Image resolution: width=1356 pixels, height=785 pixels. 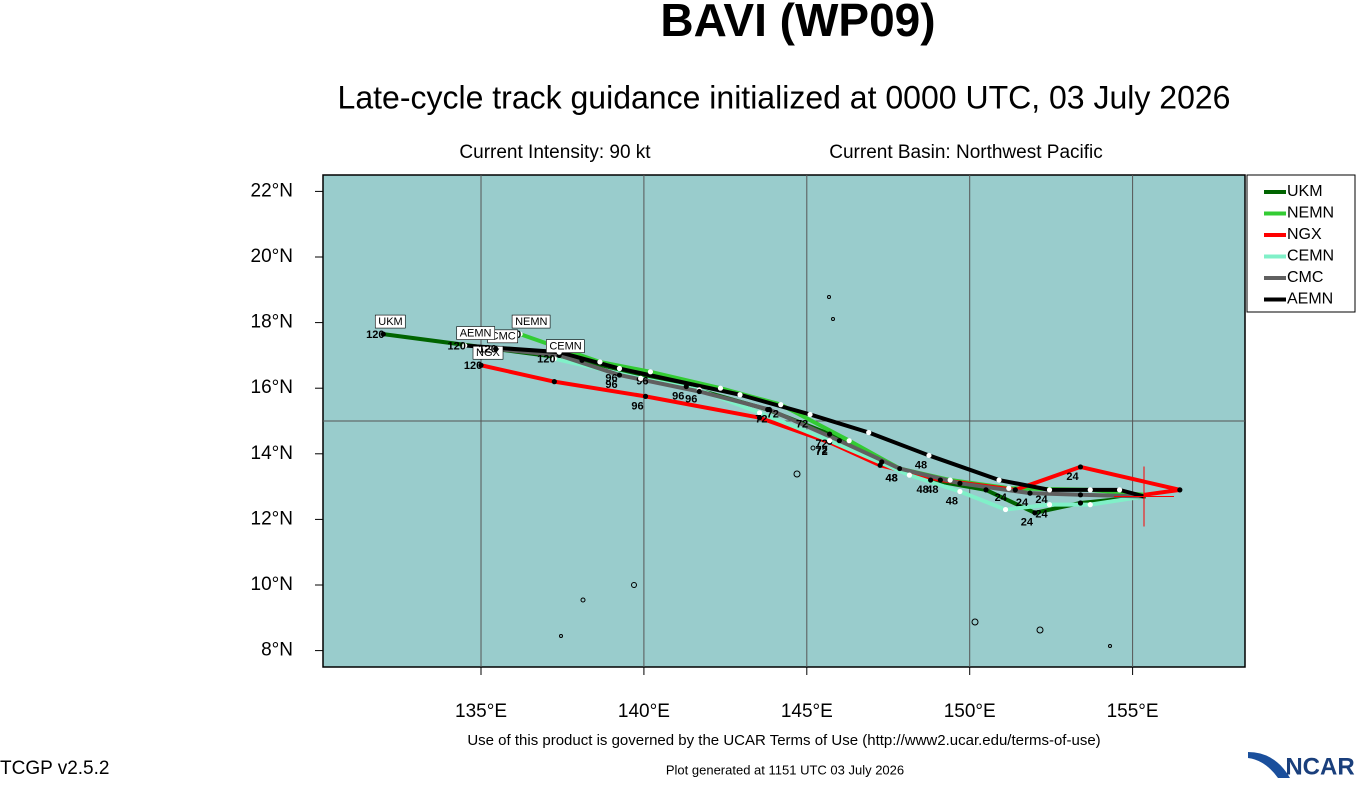 What do you see at coordinates (272, 256) in the screenshot?
I see `y-tick-label: 20°N` at bounding box center [272, 256].